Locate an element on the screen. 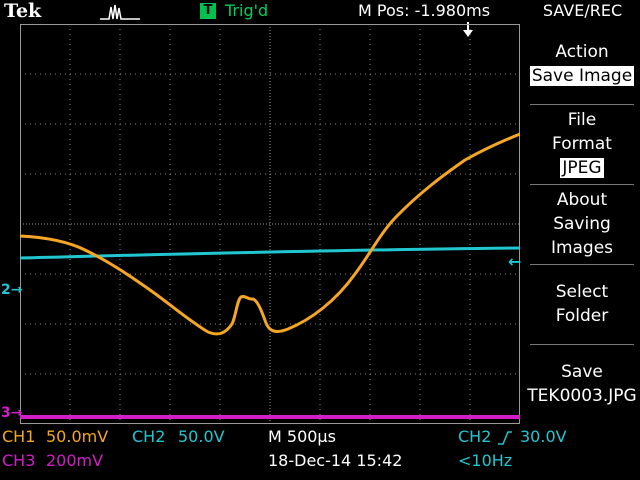  acquisition-pulse-icon is located at coordinates (120, 12).